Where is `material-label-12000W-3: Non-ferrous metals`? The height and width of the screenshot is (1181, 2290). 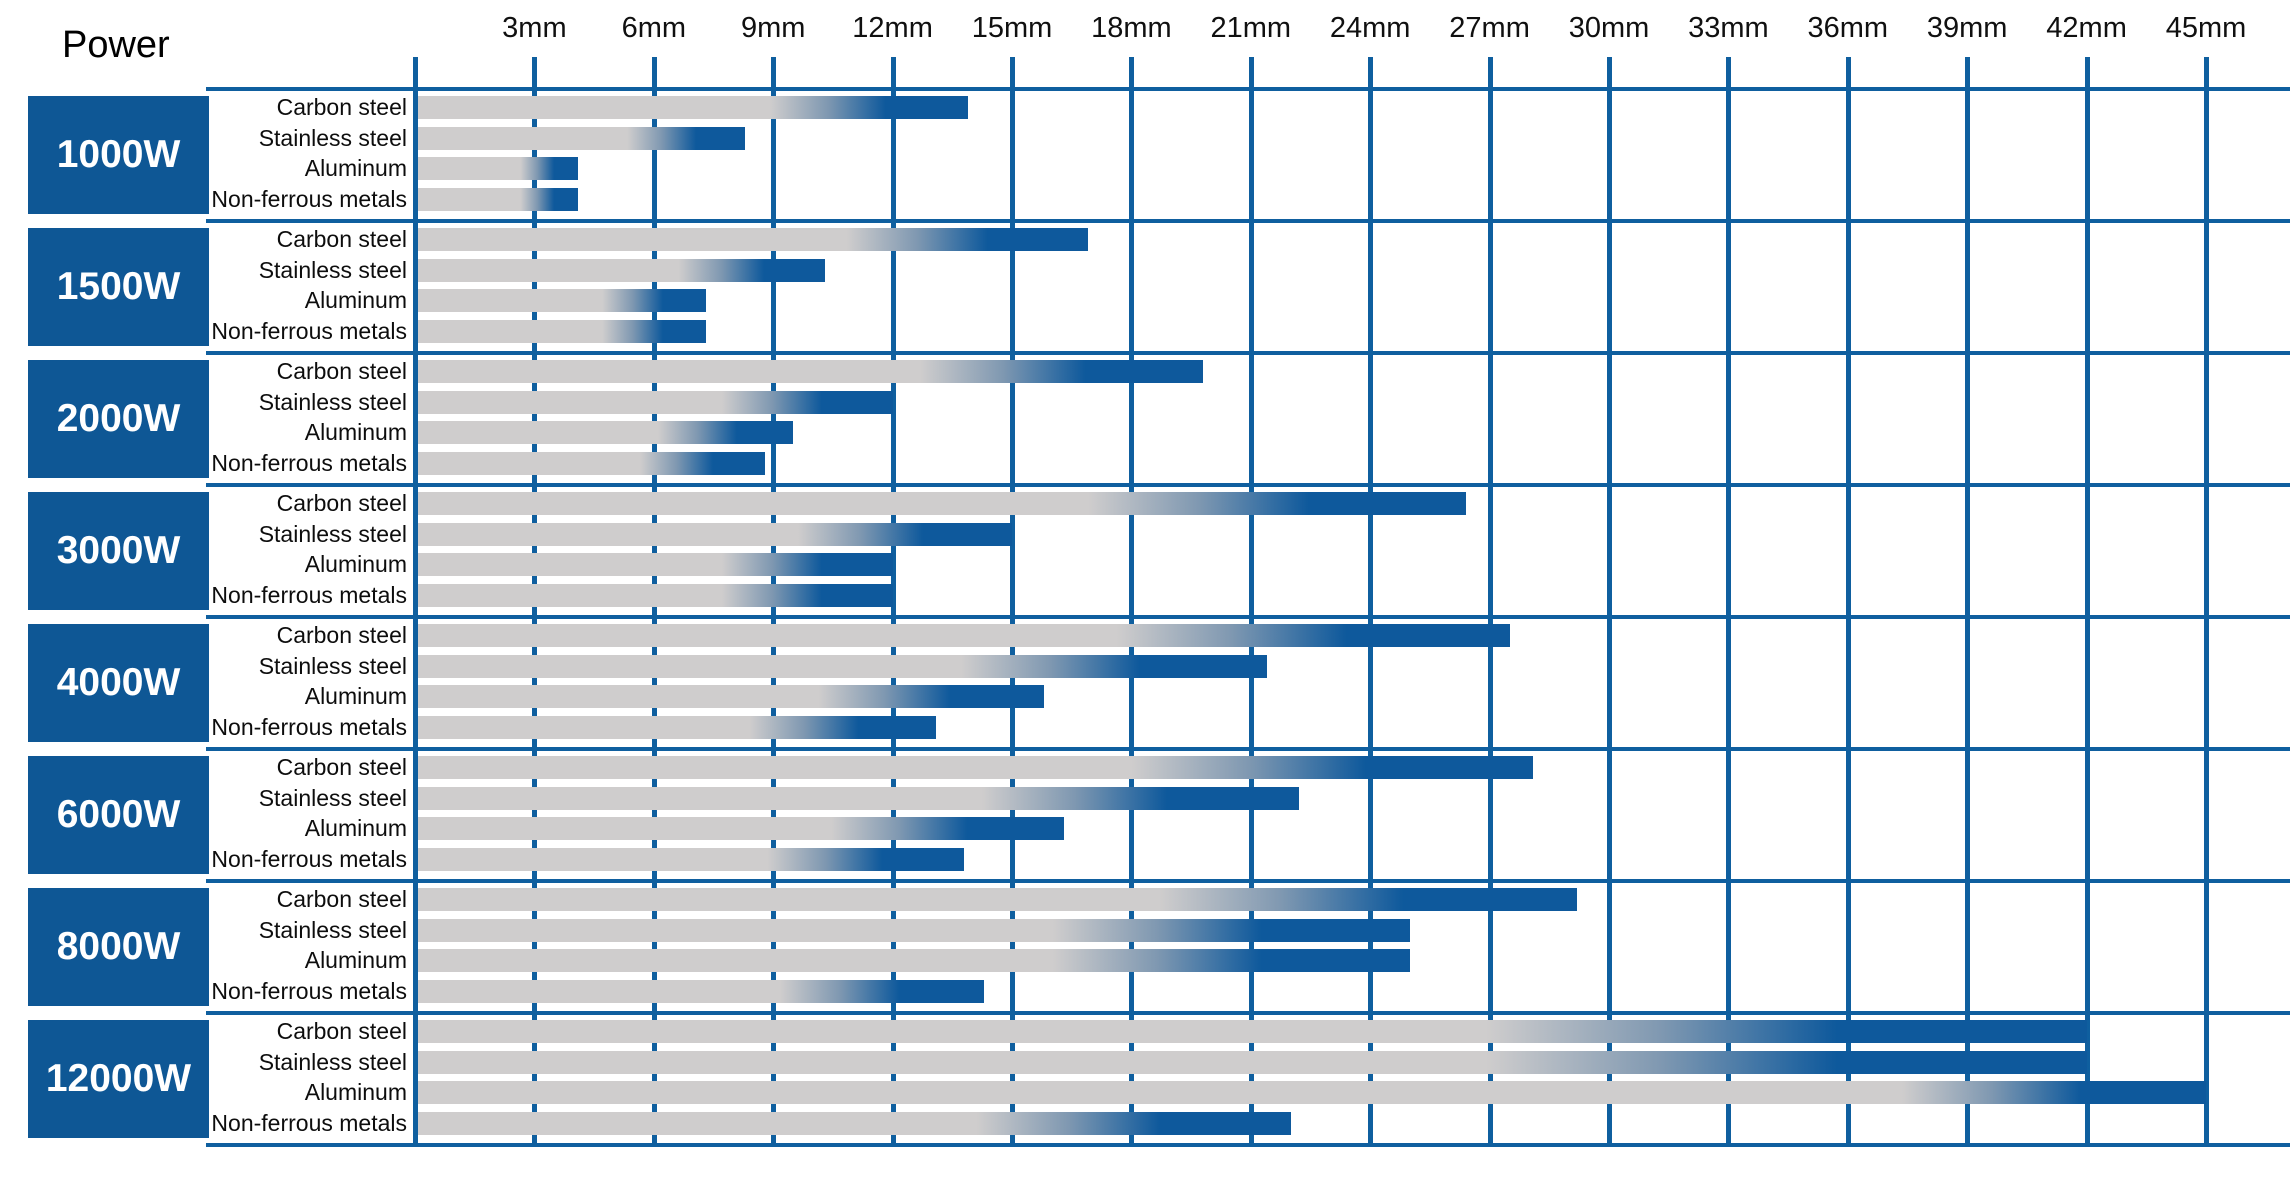
material-label-12000W-3: Non-ferrous metals is located at coordinates (309, 1123).